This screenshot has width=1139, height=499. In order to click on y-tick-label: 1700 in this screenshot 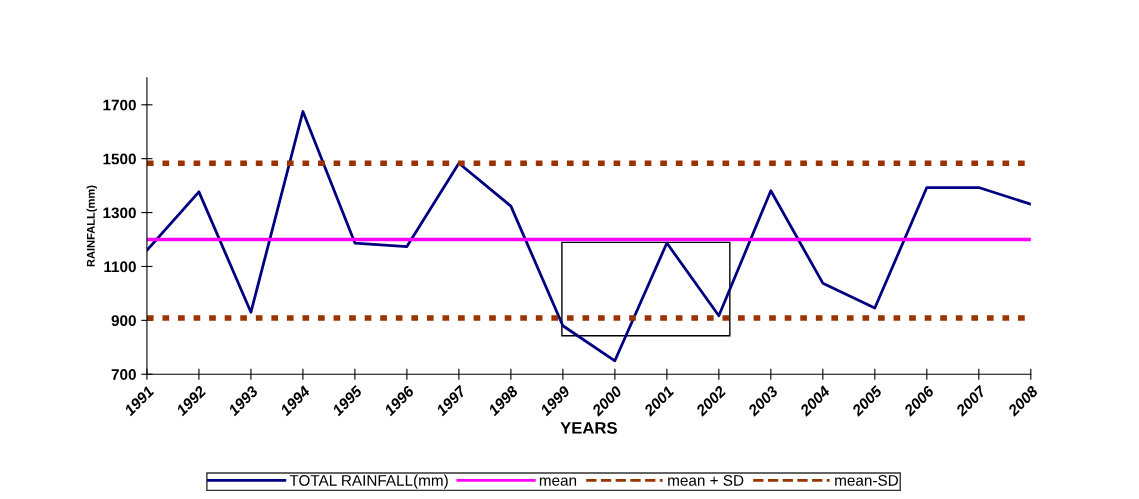, I will do `click(119, 105)`.